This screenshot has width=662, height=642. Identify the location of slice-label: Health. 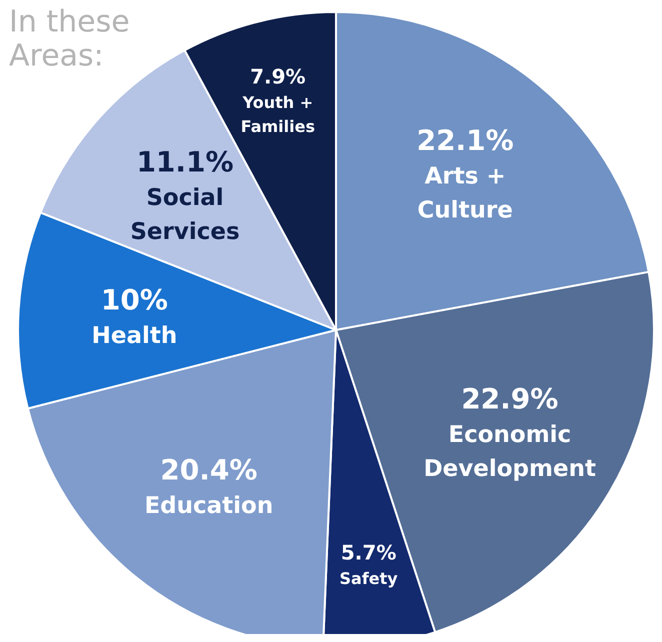
(135, 336).